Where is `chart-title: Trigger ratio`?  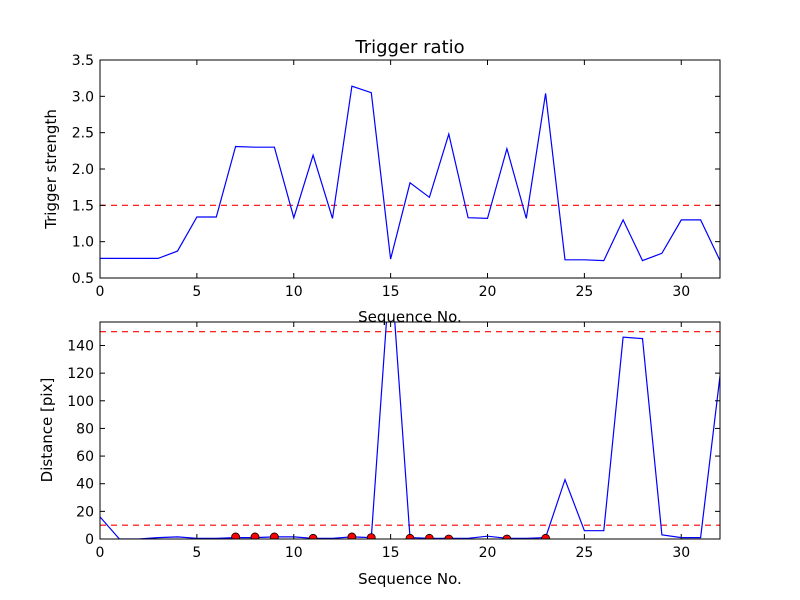
chart-title: Trigger ratio is located at coordinates (409, 47).